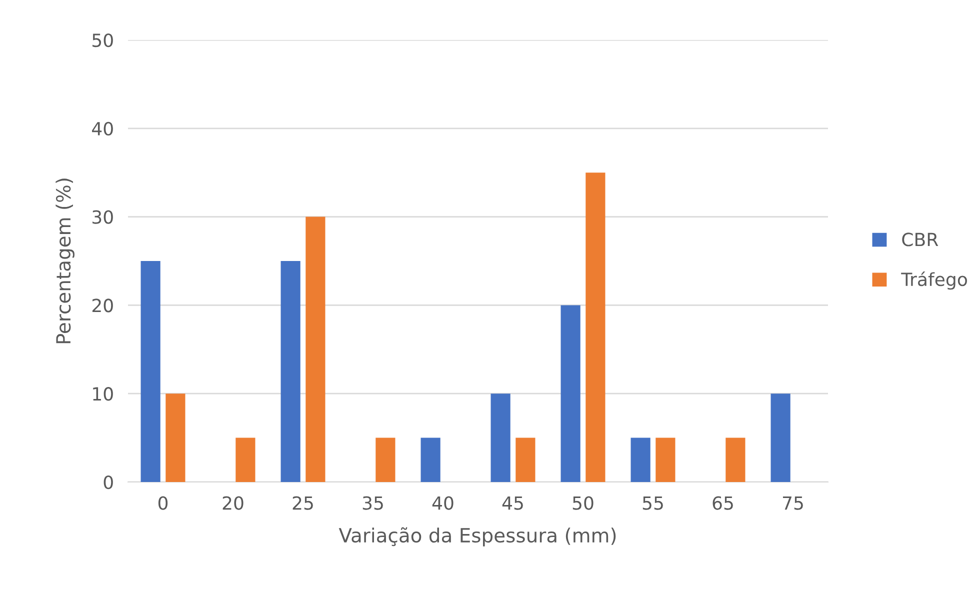  What do you see at coordinates (233, 503) in the screenshot?
I see `x-tick-label: 20` at bounding box center [233, 503].